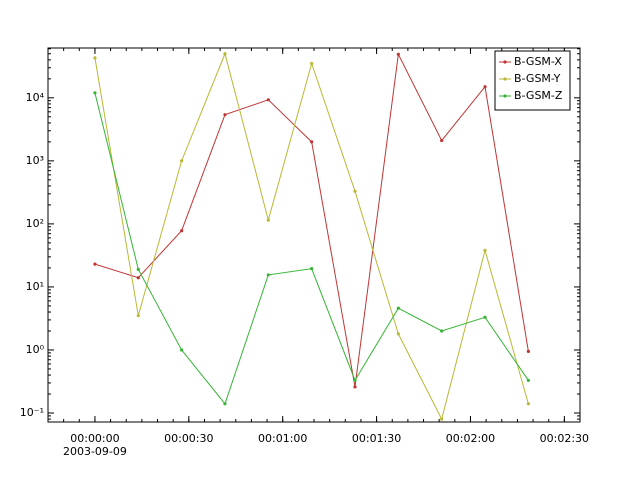 The image size is (640, 480). I want to click on x-tick-label: 00:00:00, so click(94, 438).